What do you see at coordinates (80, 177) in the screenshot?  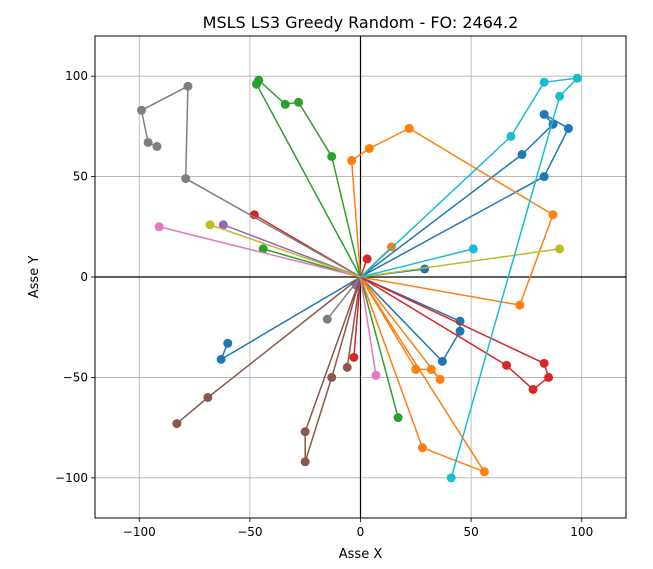 I see `y-tick-label: 50` at bounding box center [80, 177].